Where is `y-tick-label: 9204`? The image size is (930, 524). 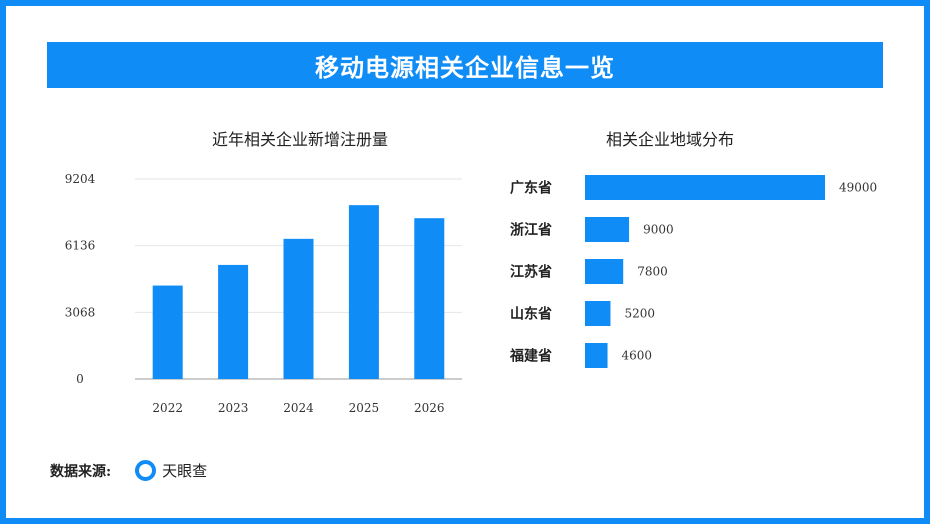 y-tick-label: 9204 is located at coordinates (80, 179).